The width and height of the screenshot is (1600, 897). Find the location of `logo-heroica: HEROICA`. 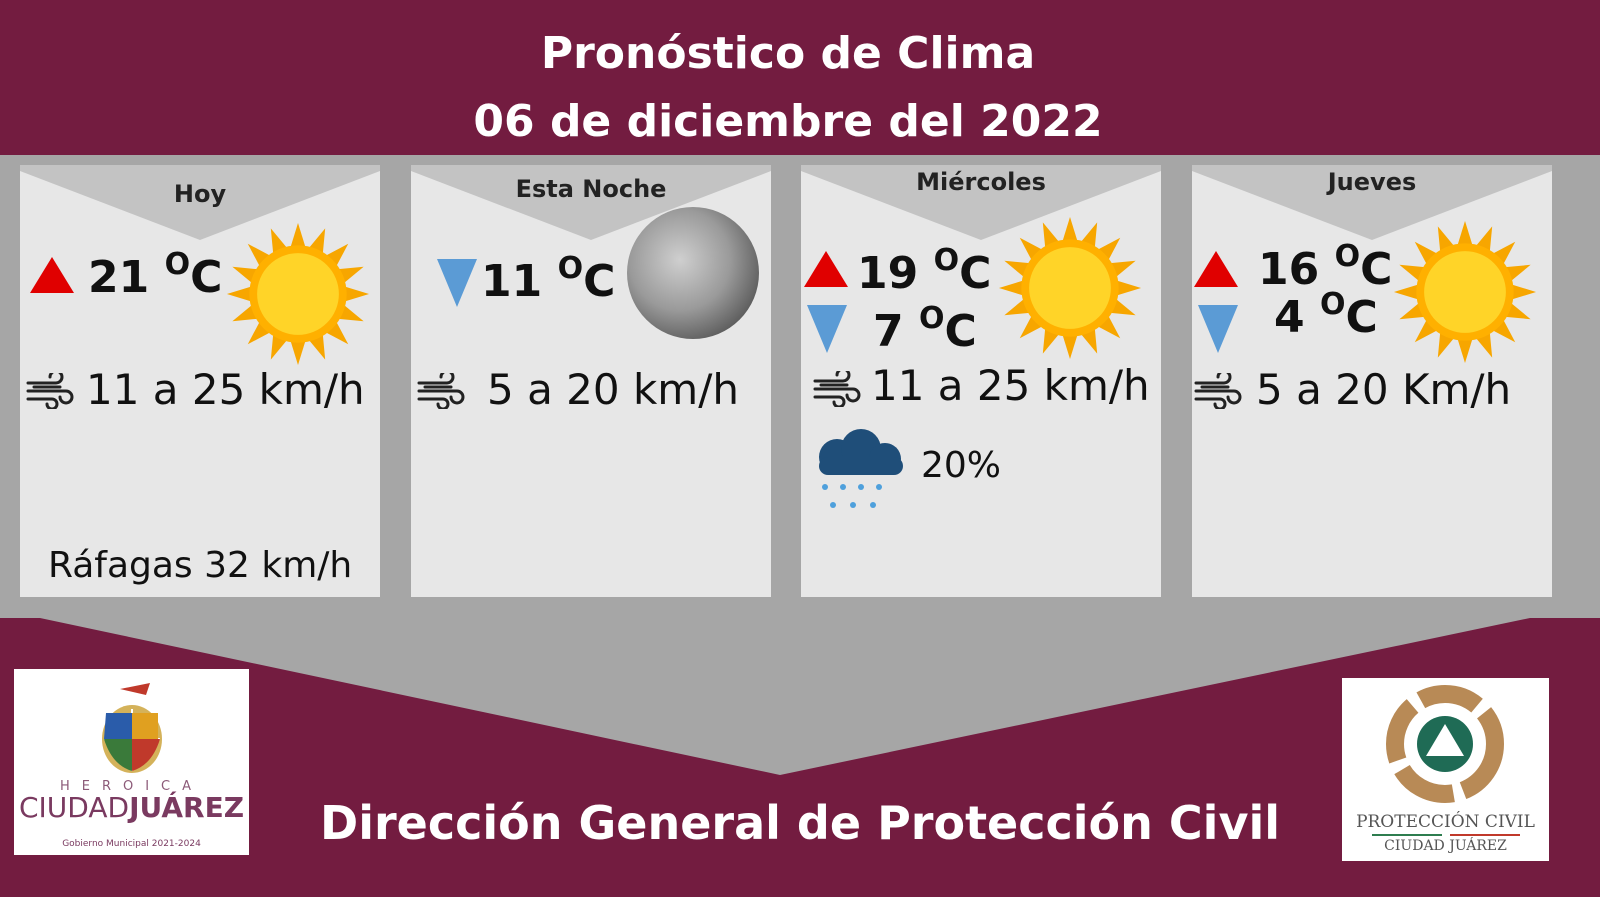

logo-heroica: HEROICA is located at coordinates (131, 786).